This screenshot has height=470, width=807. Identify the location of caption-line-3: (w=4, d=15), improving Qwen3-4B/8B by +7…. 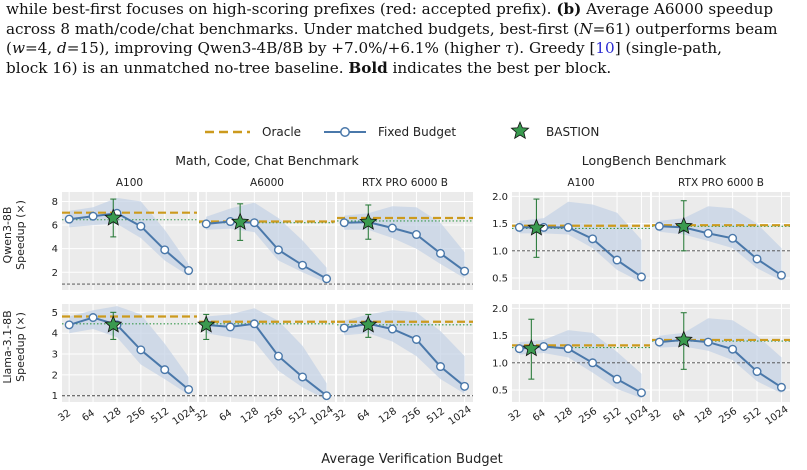
(364, 48).